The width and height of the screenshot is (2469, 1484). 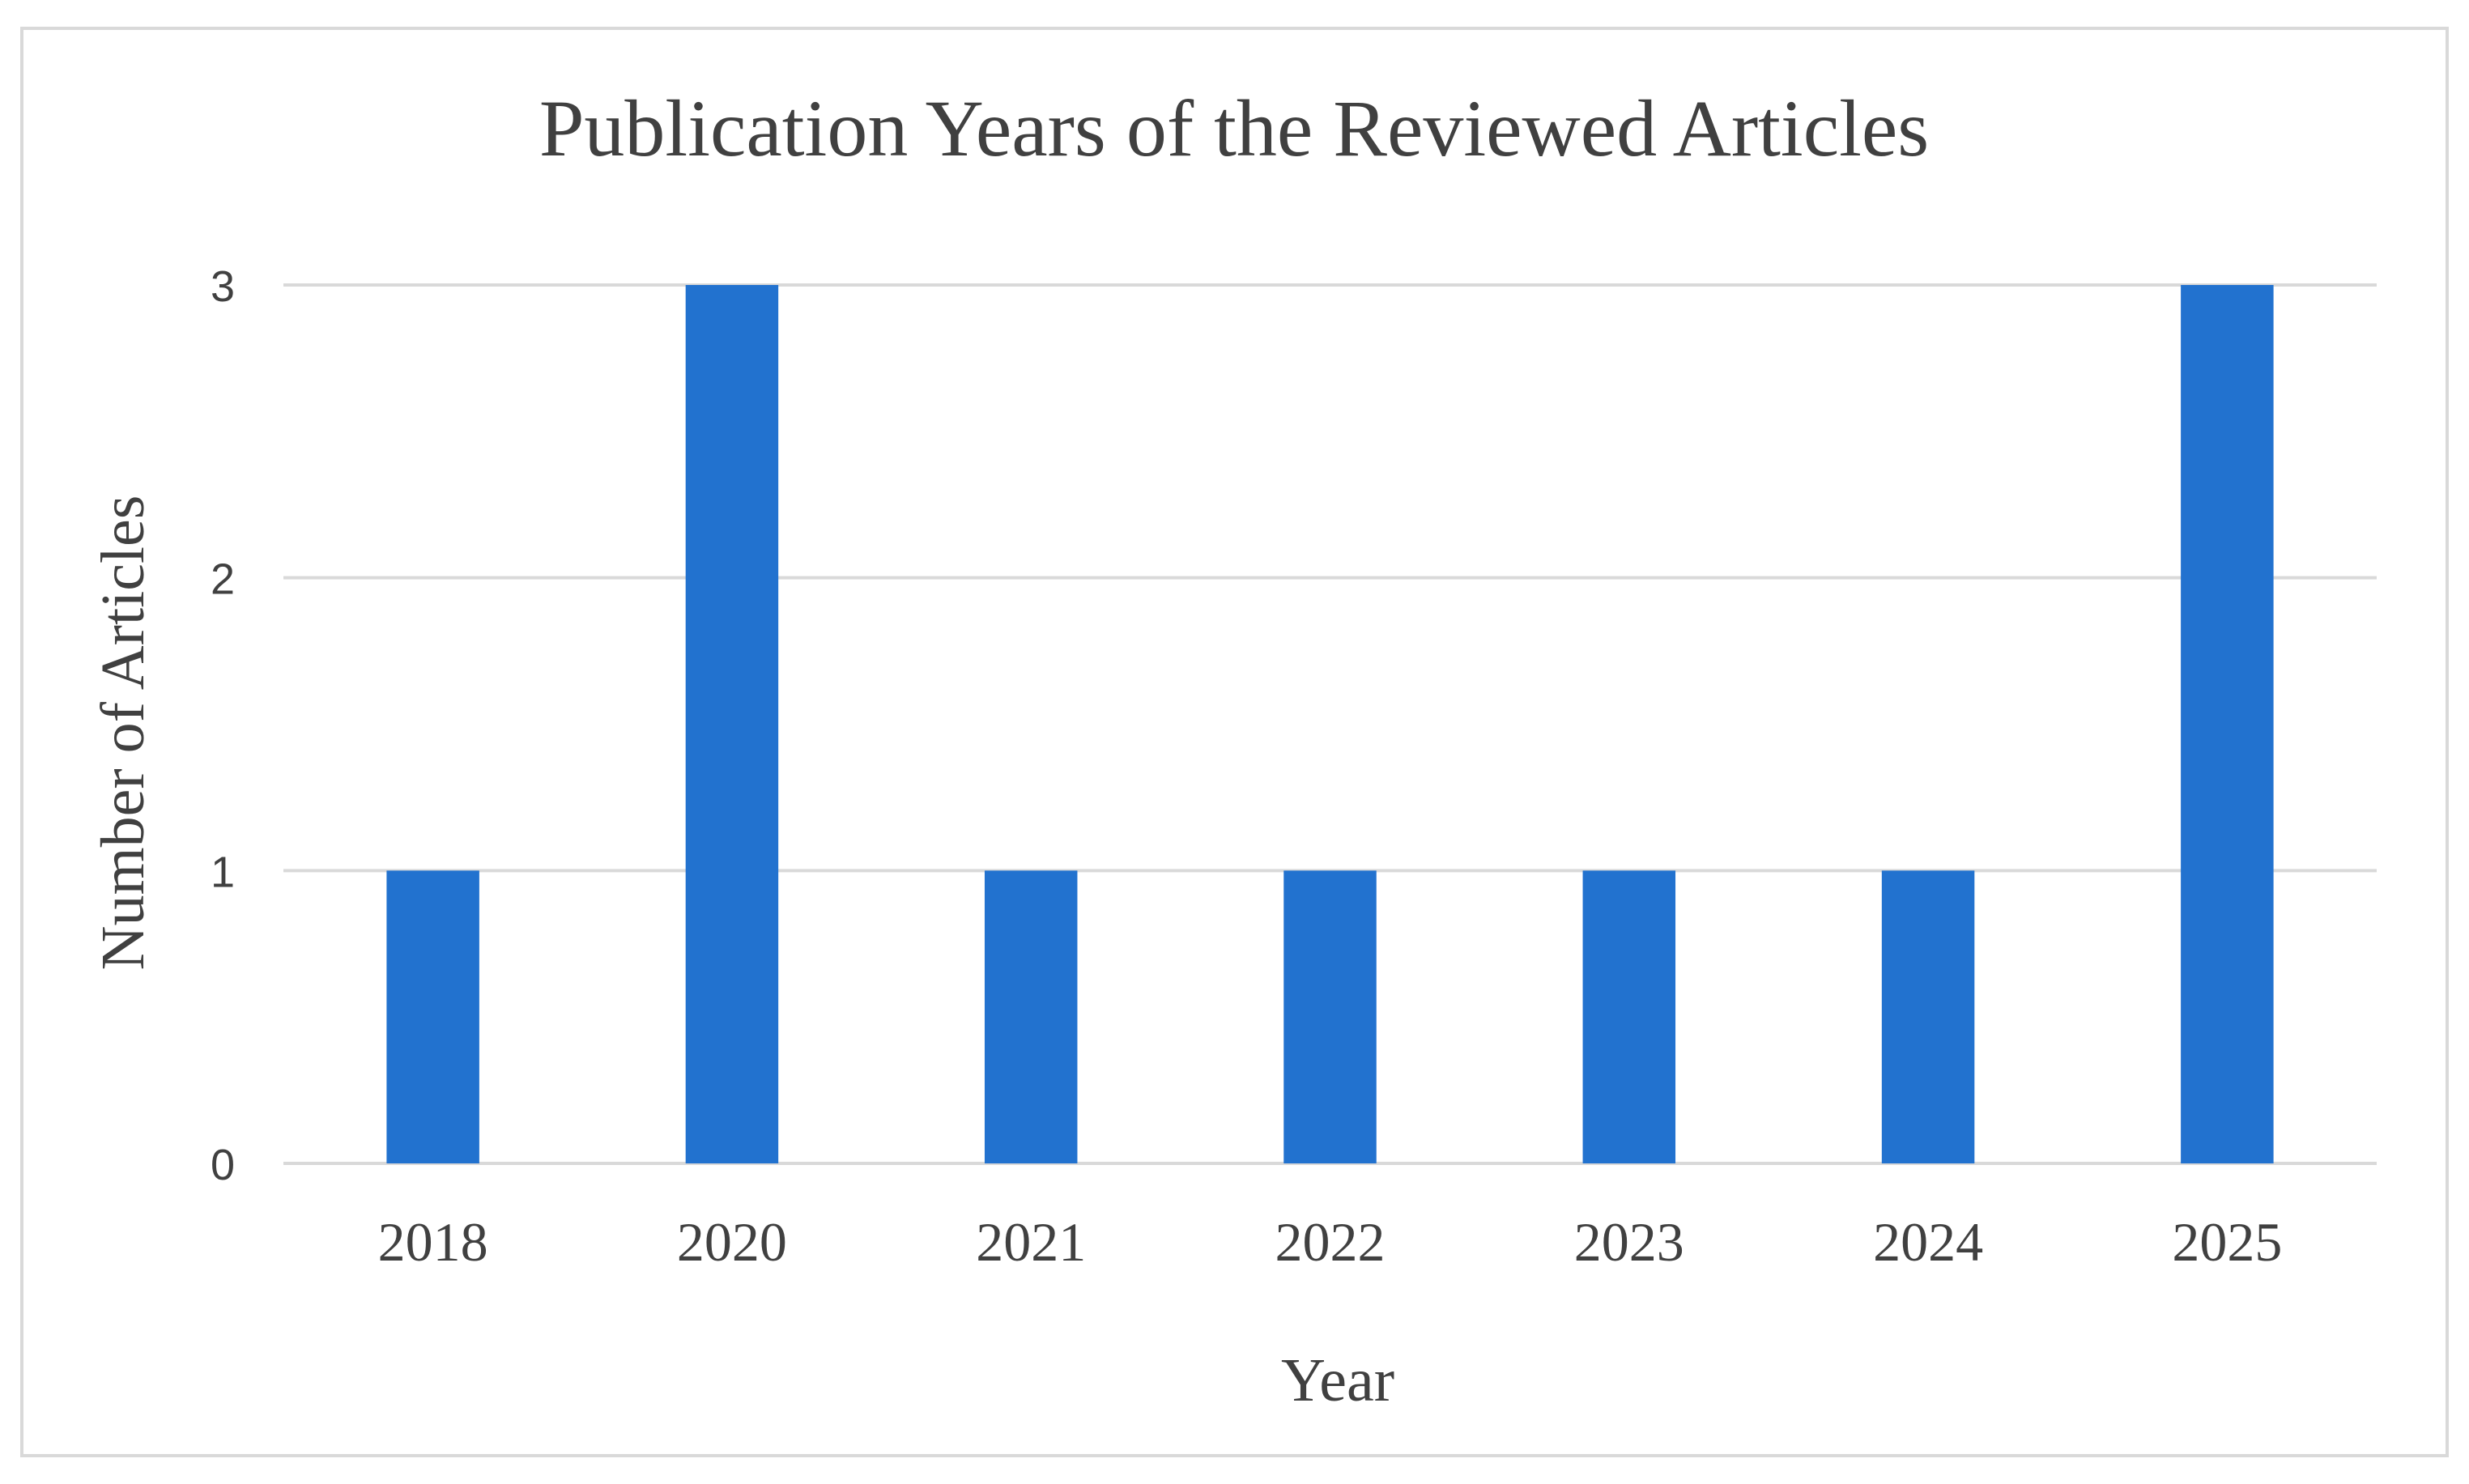 What do you see at coordinates (1337, 1380) in the screenshot?
I see `x-axis-label: Year` at bounding box center [1337, 1380].